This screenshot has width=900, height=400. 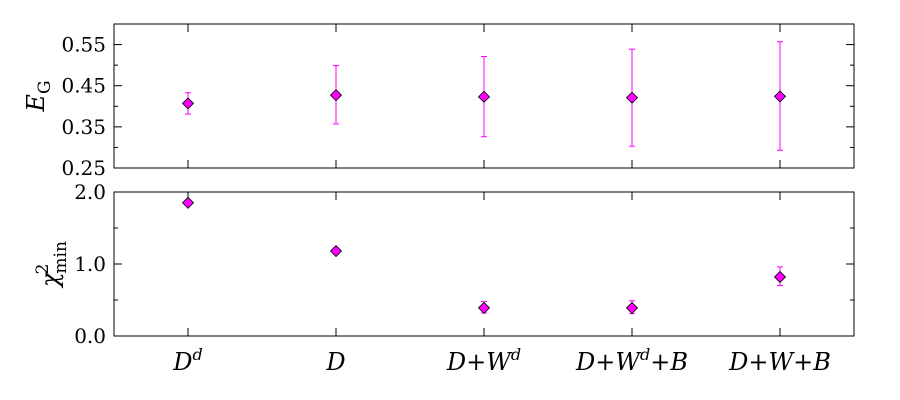 What do you see at coordinates (483, 360) in the screenshot?
I see `x-category-label: D+Wd` at bounding box center [483, 360].